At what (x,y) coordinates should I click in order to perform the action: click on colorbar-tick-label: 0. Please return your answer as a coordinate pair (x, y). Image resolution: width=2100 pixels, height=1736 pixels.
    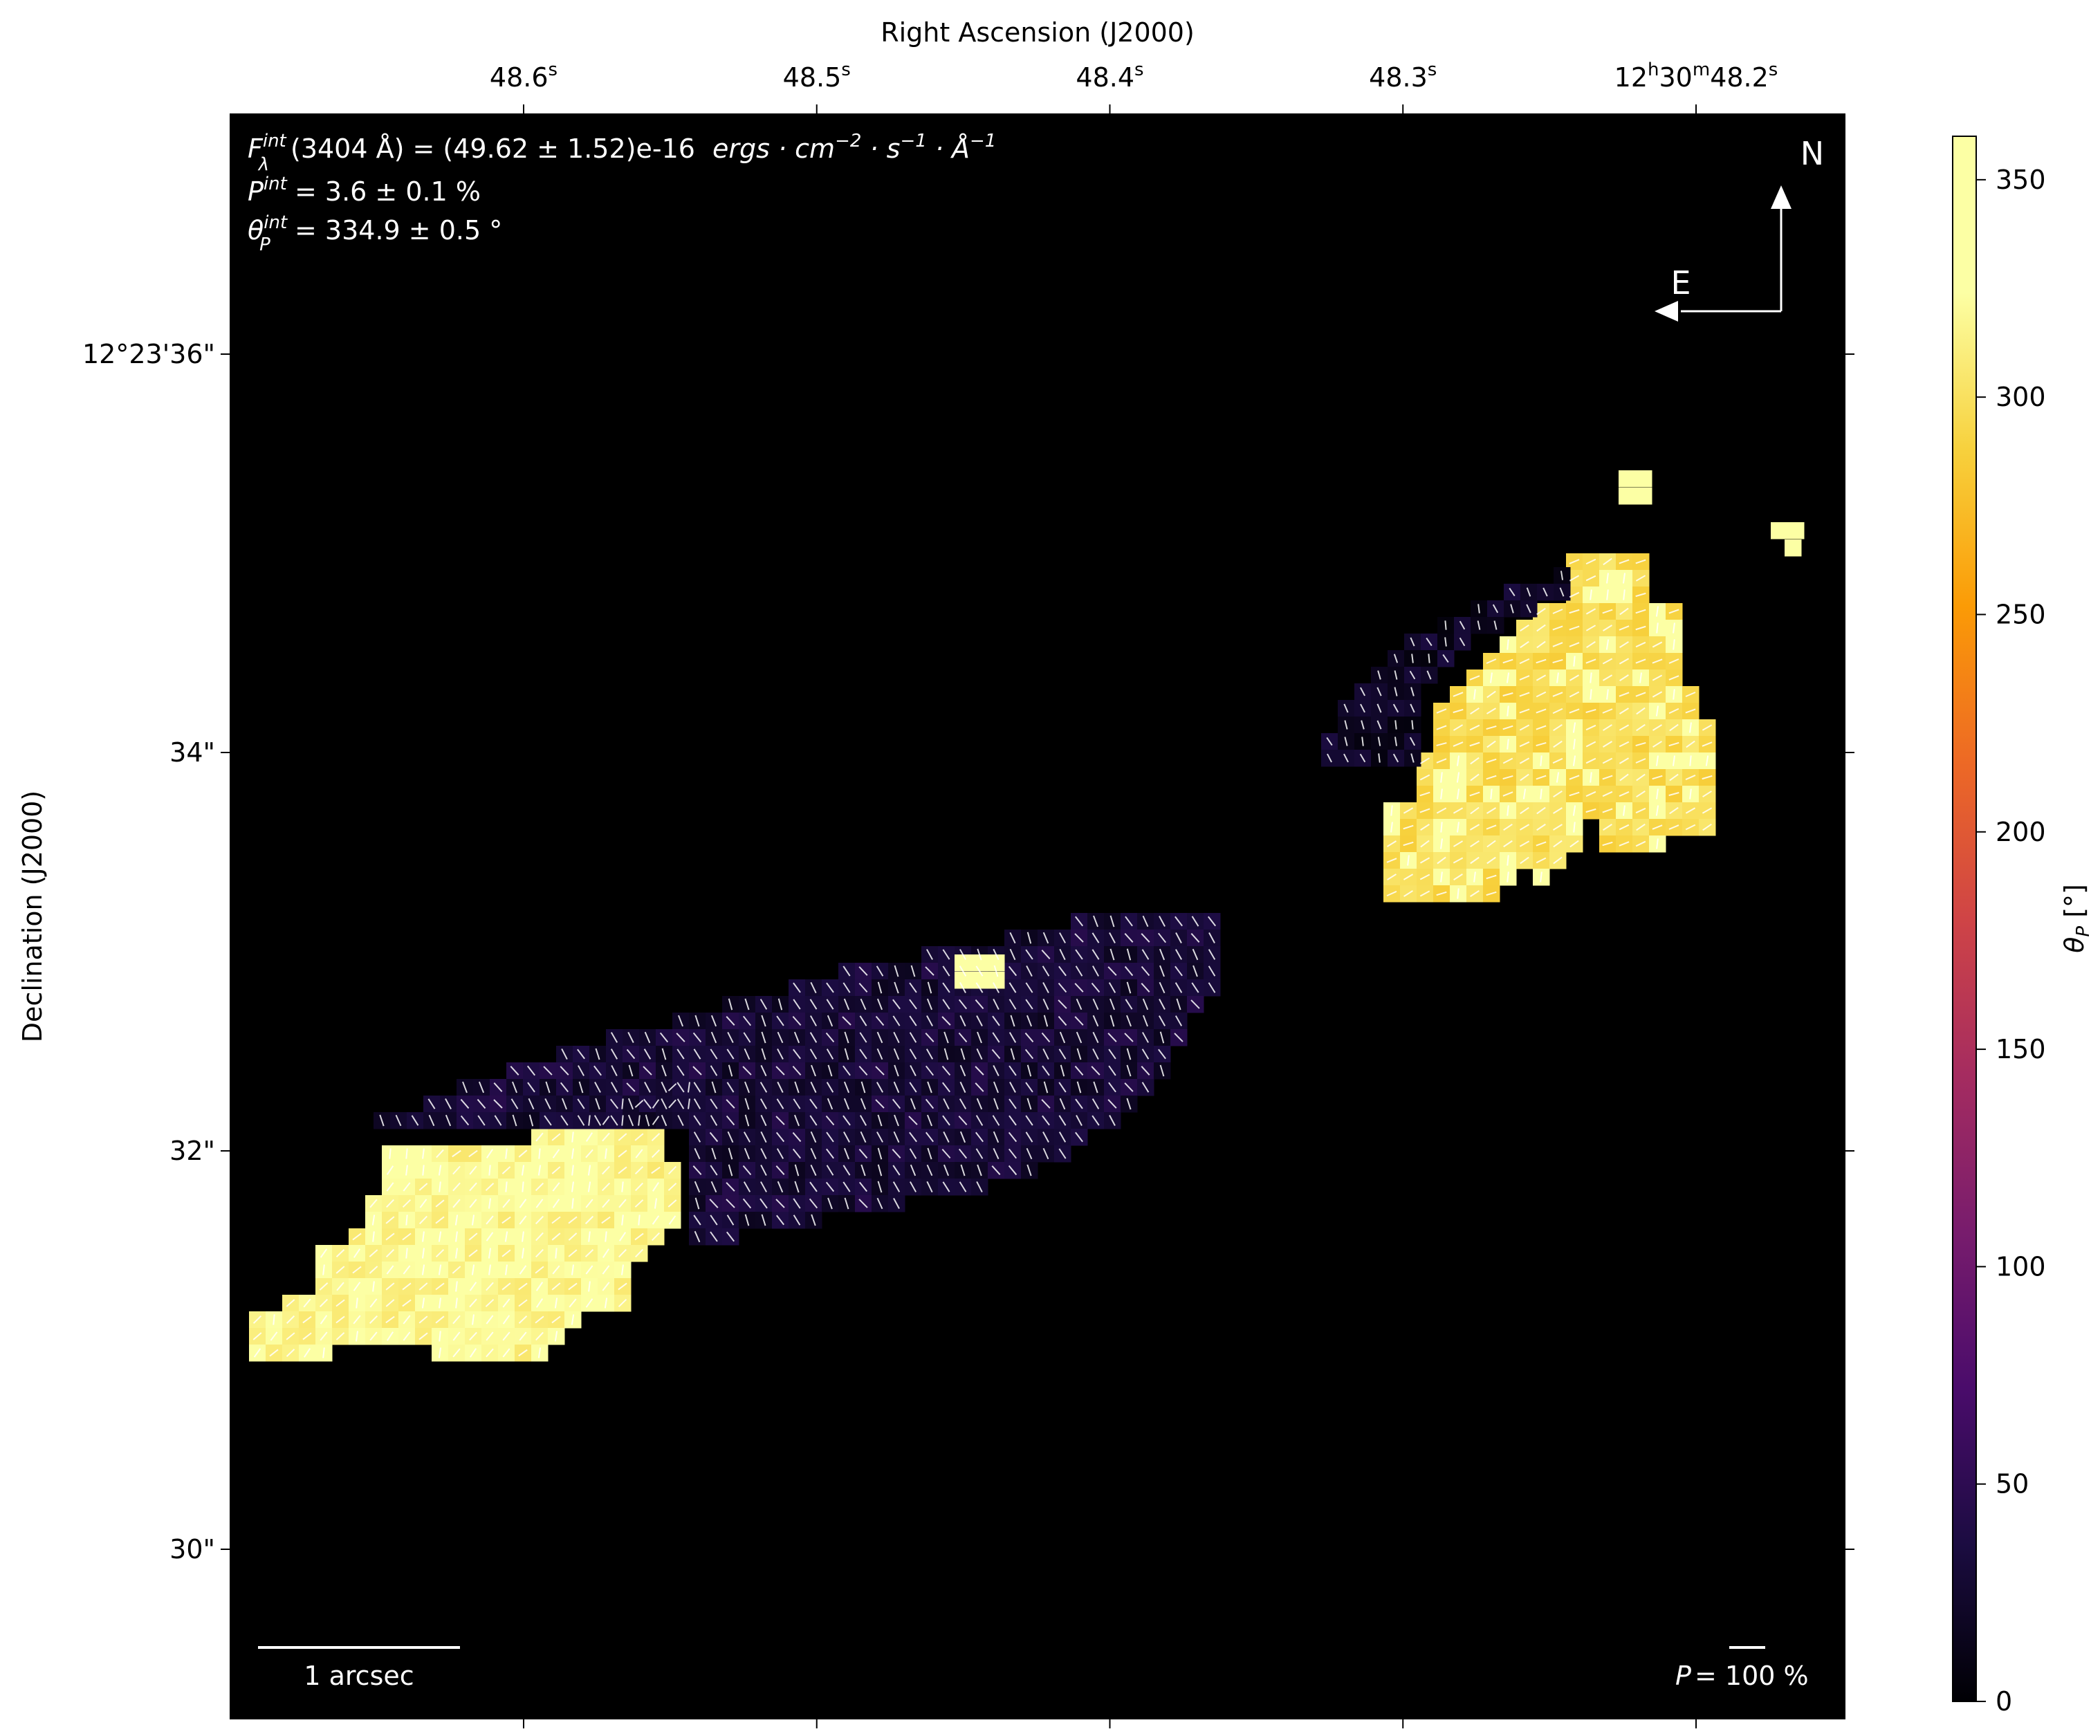
    Looking at the image, I should click on (2004, 1701).